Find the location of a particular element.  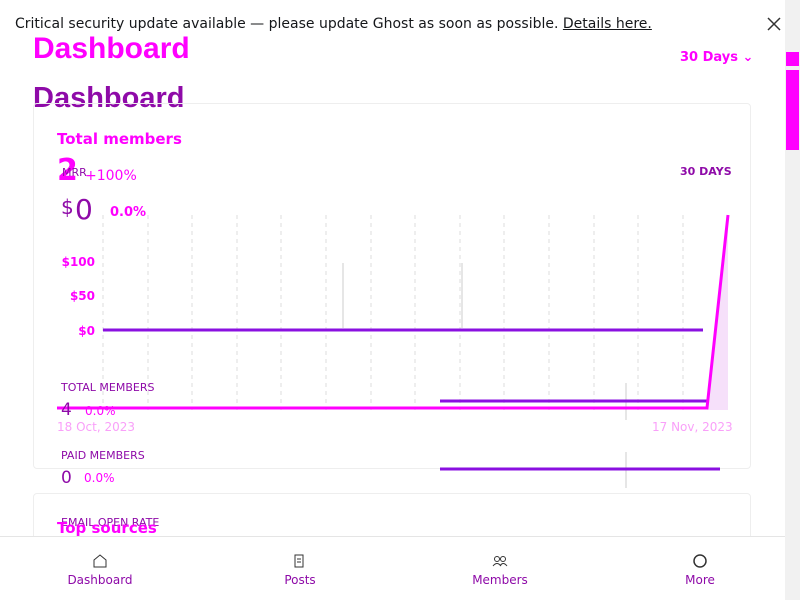

scrollbar is located at coordinates (792, 300).